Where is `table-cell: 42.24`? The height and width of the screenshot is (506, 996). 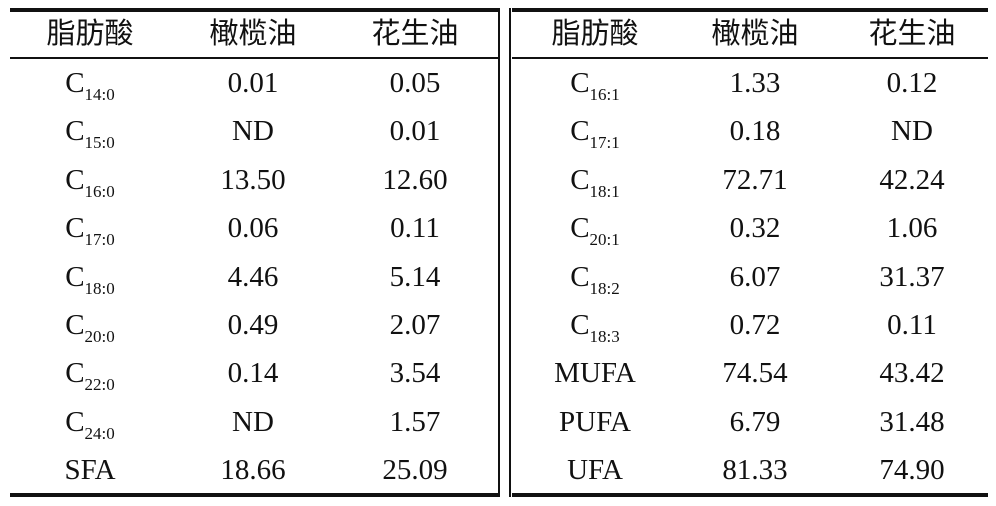 table-cell: 42.24 is located at coordinates (912, 179).